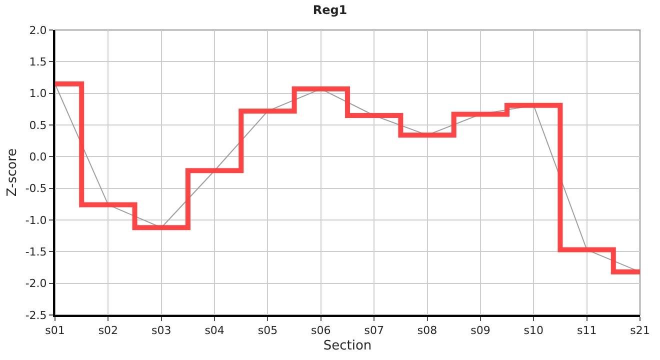  I want to click on y-tick-label: 0.5, so click(38, 125).